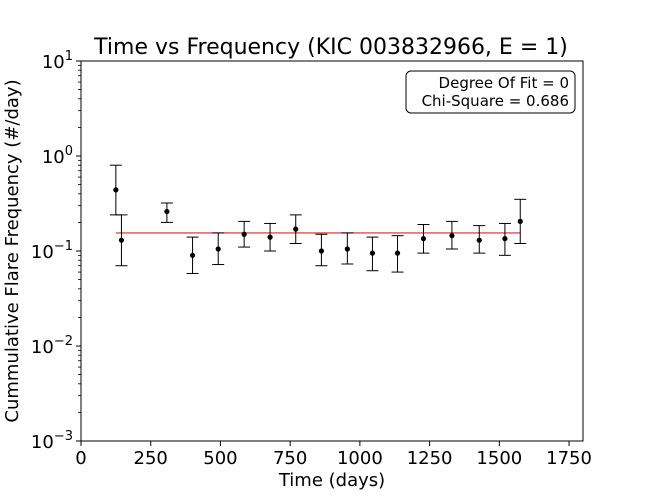 The width and height of the screenshot is (648, 504). What do you see at coordinates (330, 47) in the screenshot?
I see `chart-title: Time vs Frequency (KIC 003832966, E = 1)` at bounding box center [330, 47].